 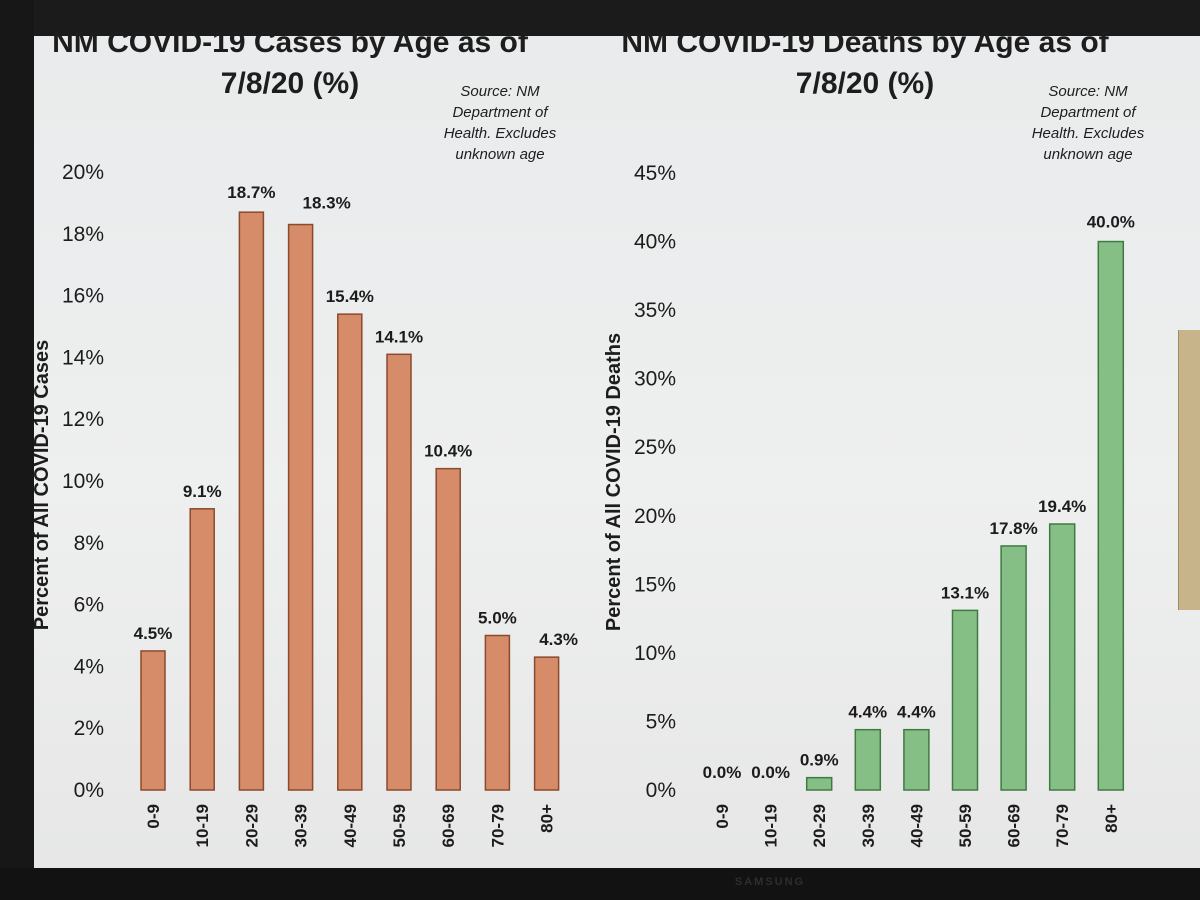 What do you see at coordinates (399, 336) in the screenshot?
I see `cases-data-label: 14.1%` at bounding box center [399, 336].